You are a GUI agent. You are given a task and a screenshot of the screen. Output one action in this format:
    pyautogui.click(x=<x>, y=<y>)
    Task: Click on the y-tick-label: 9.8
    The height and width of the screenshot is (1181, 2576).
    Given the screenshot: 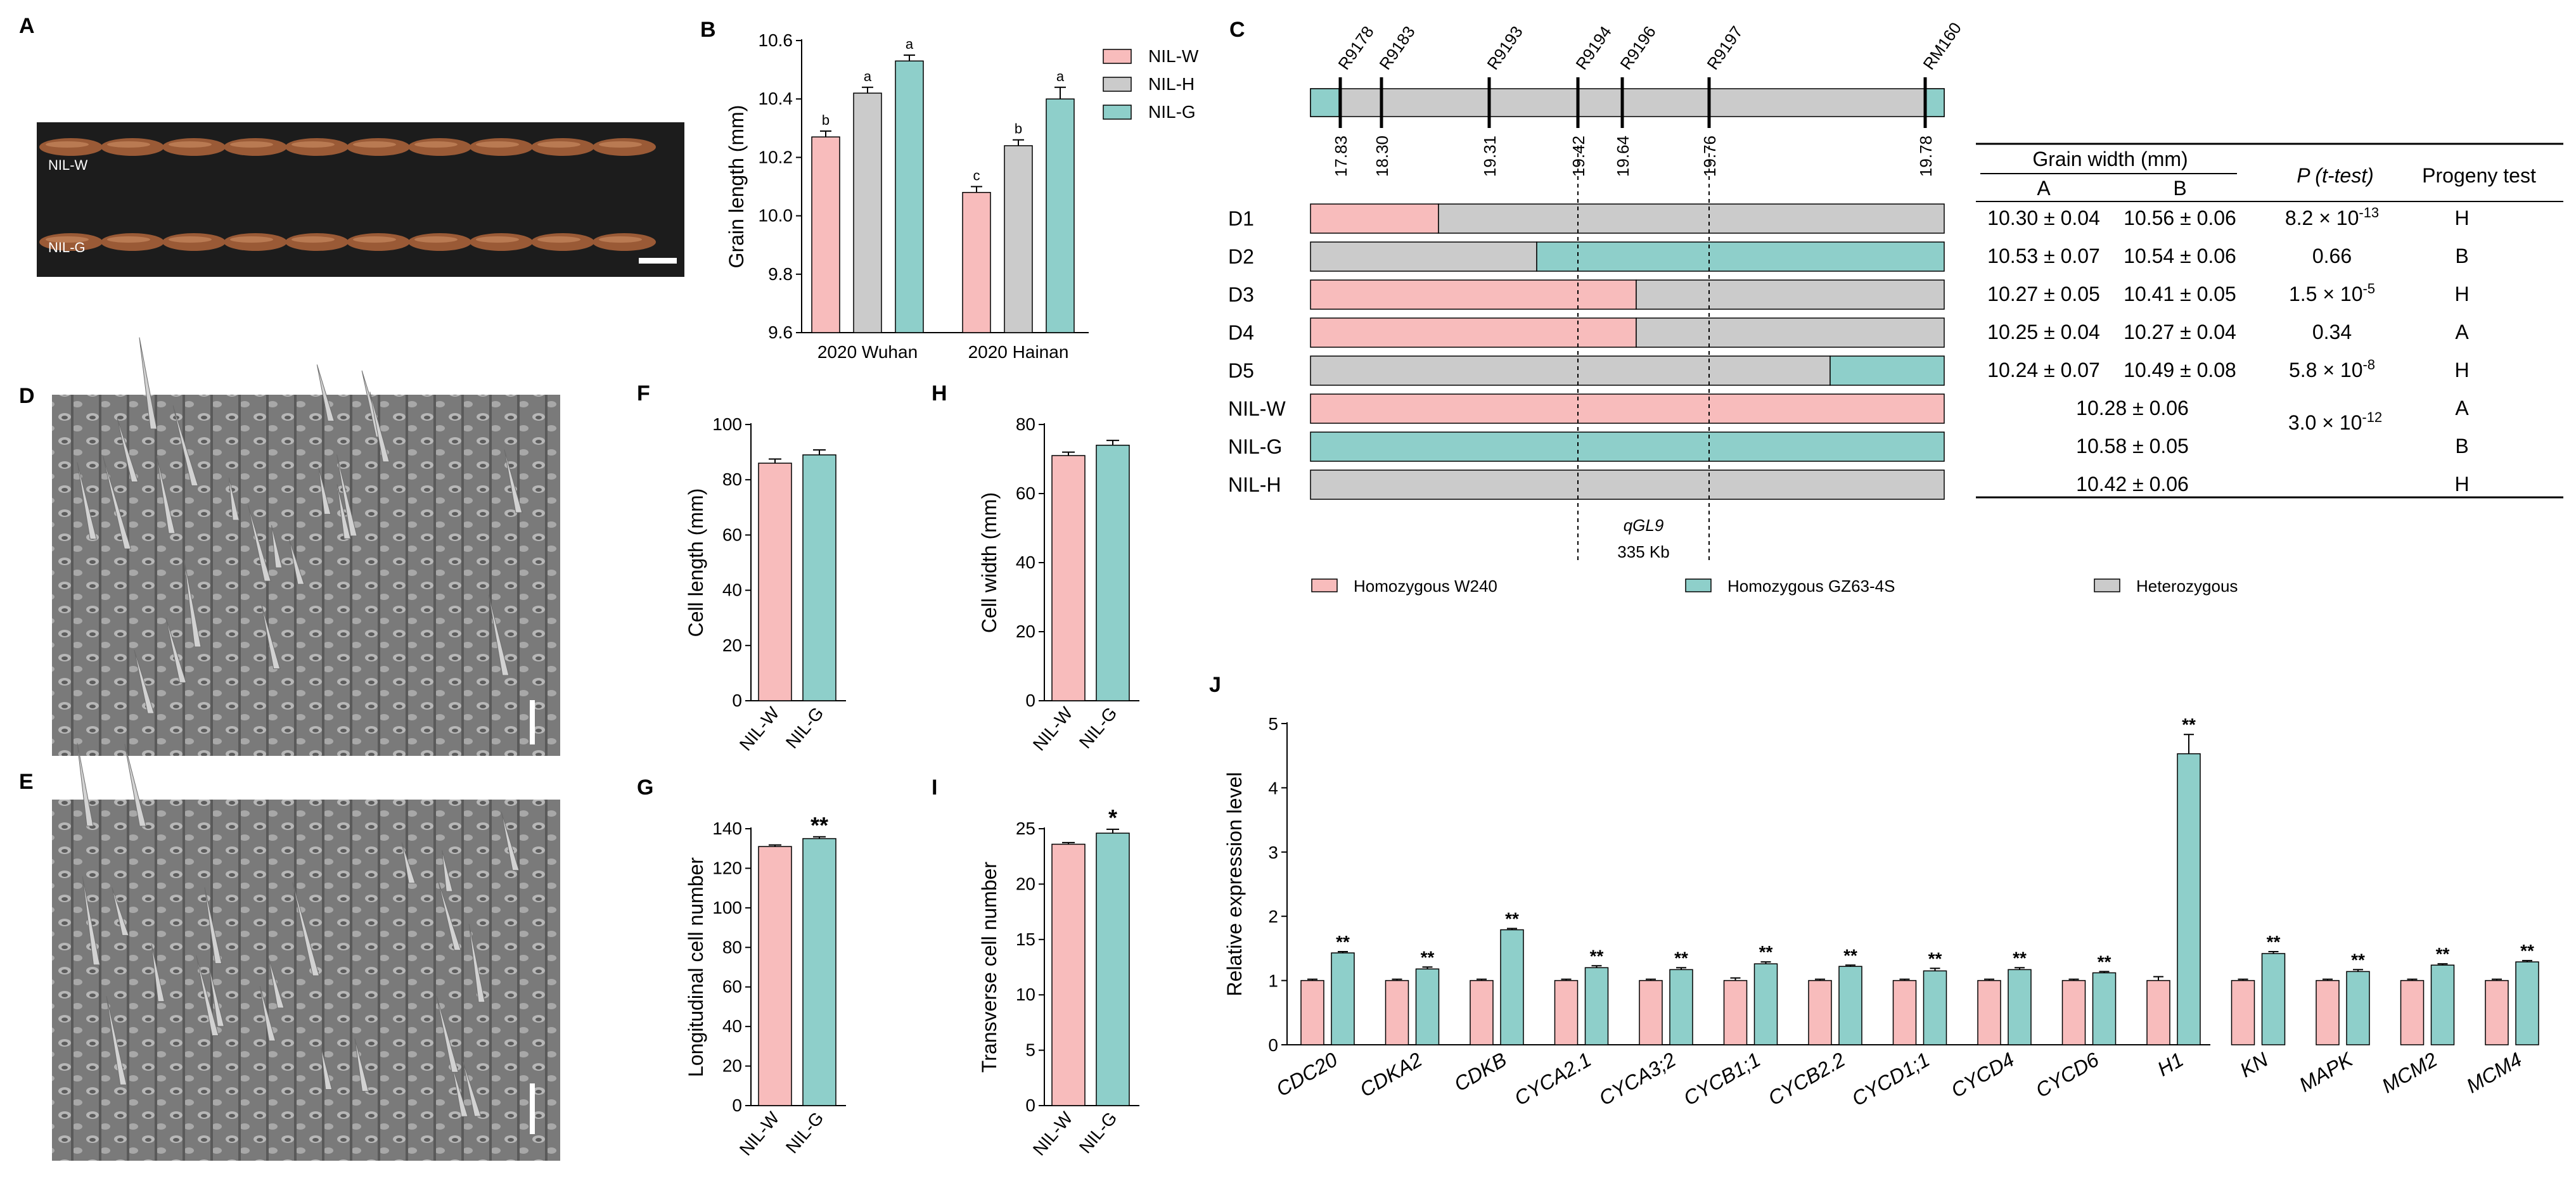 What is the action you would take?
    pyautogui.click(x=780, y=274)
    